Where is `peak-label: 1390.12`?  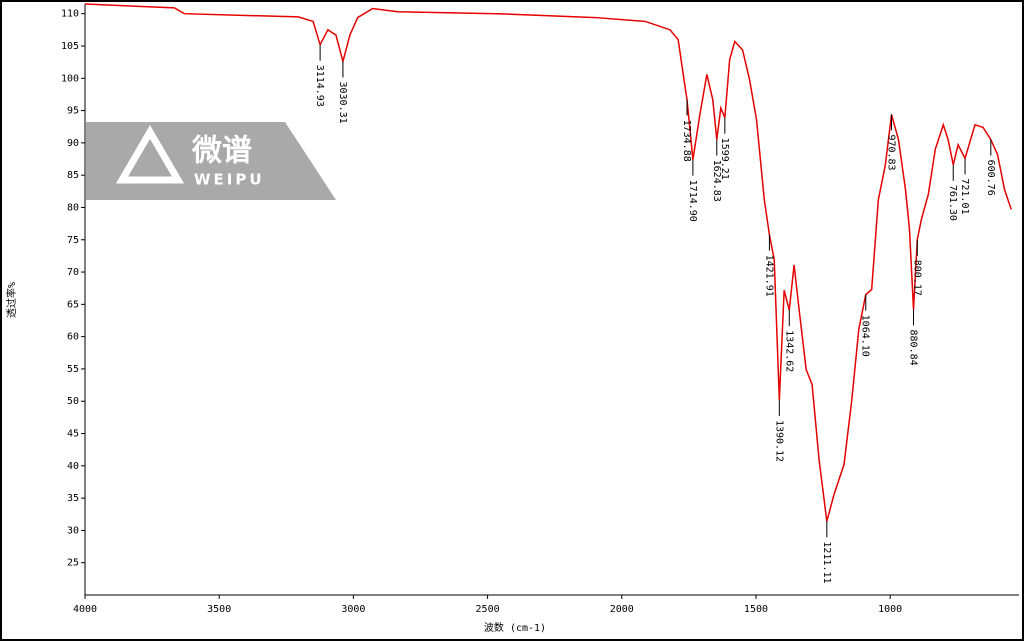 peak-label: 1390.12 is located at coordinates (778, 441).